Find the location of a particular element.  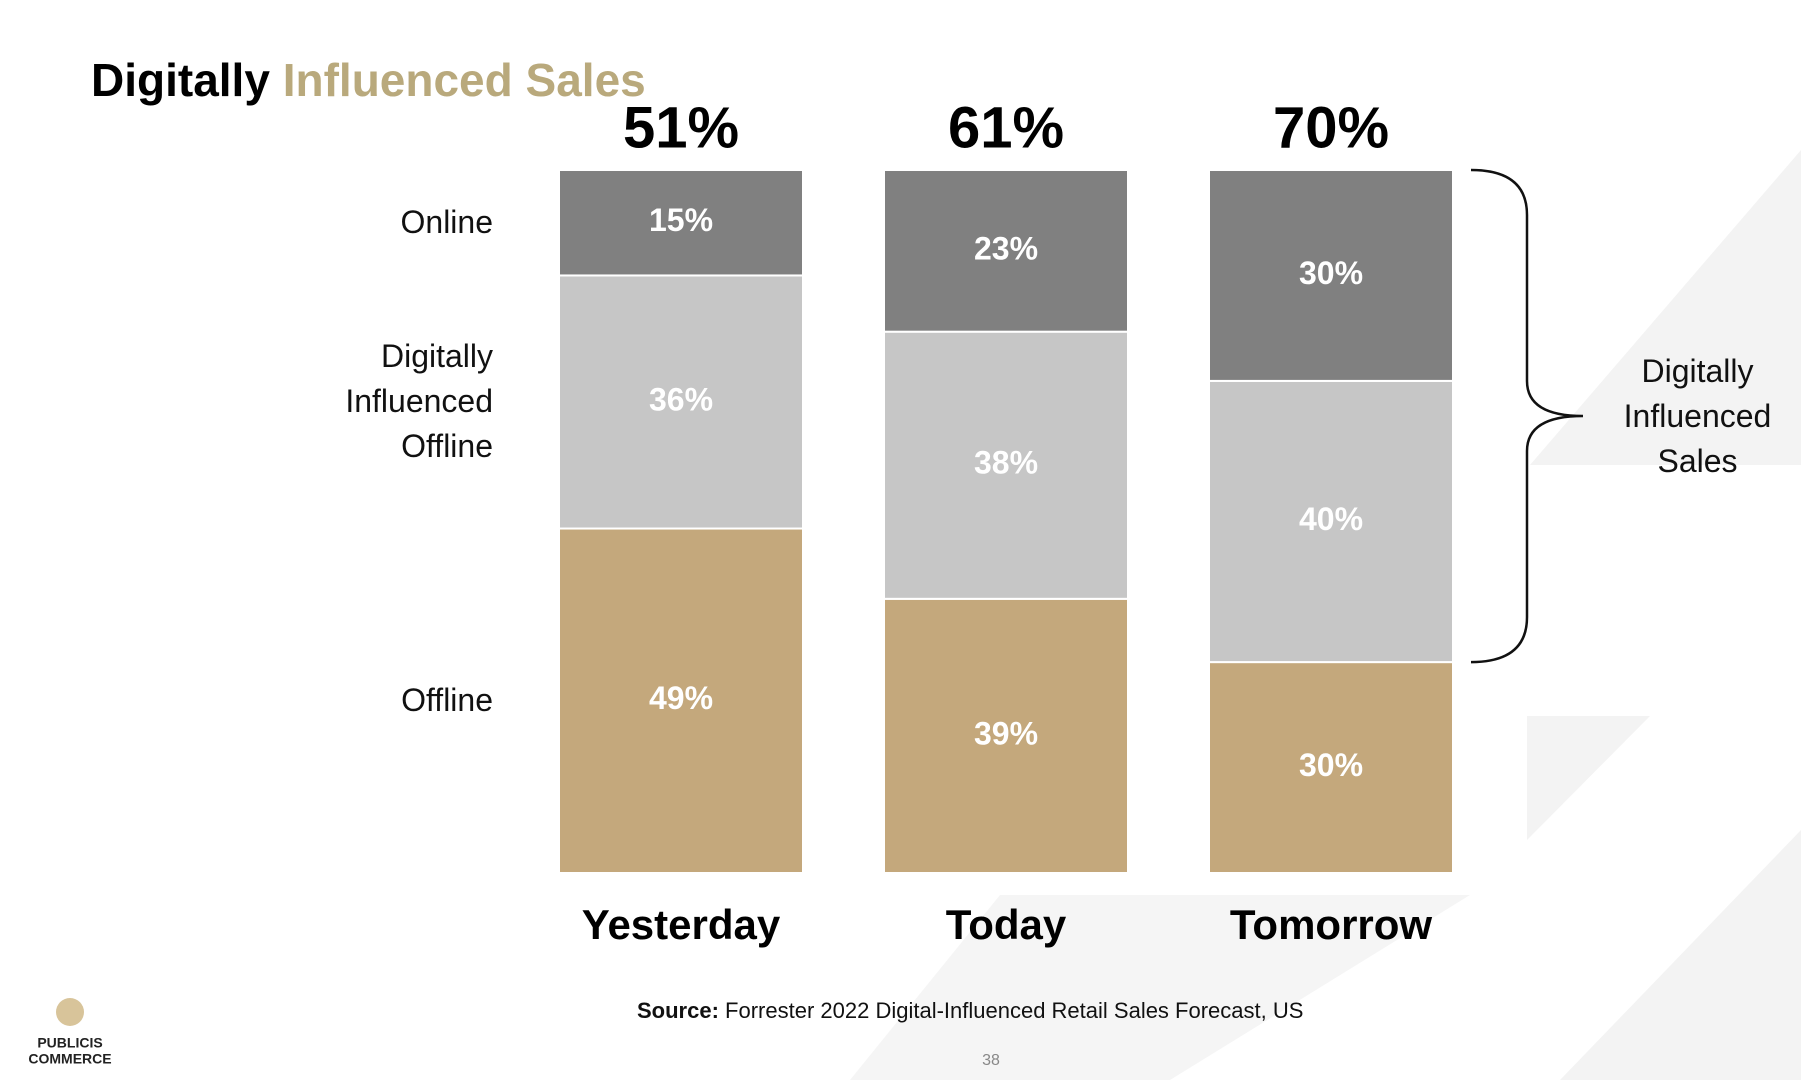

logo-text: COMMERCE is located at coordinates (69, 1059).